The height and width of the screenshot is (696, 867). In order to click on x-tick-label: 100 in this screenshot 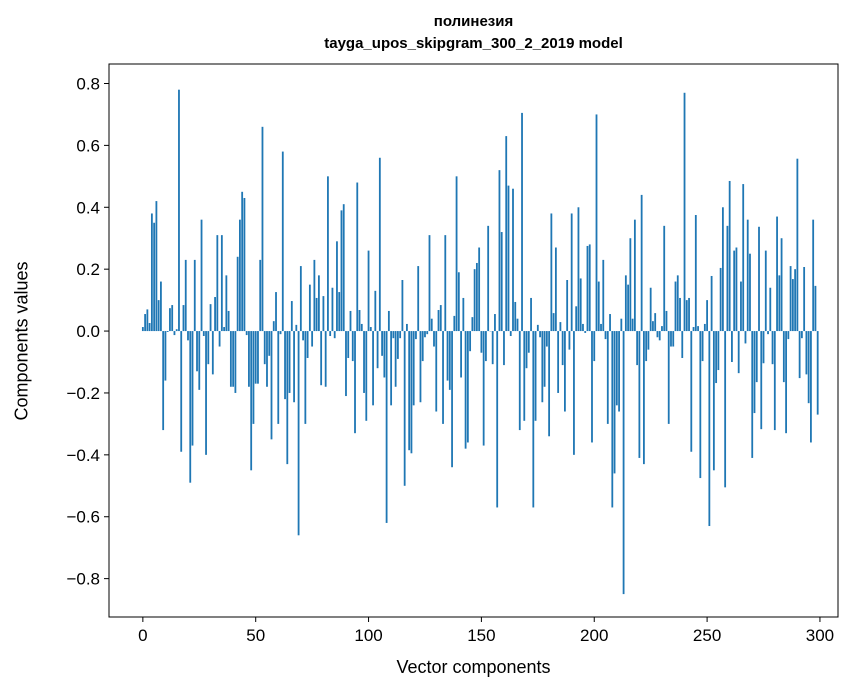, I will do `click(368, 635)`.